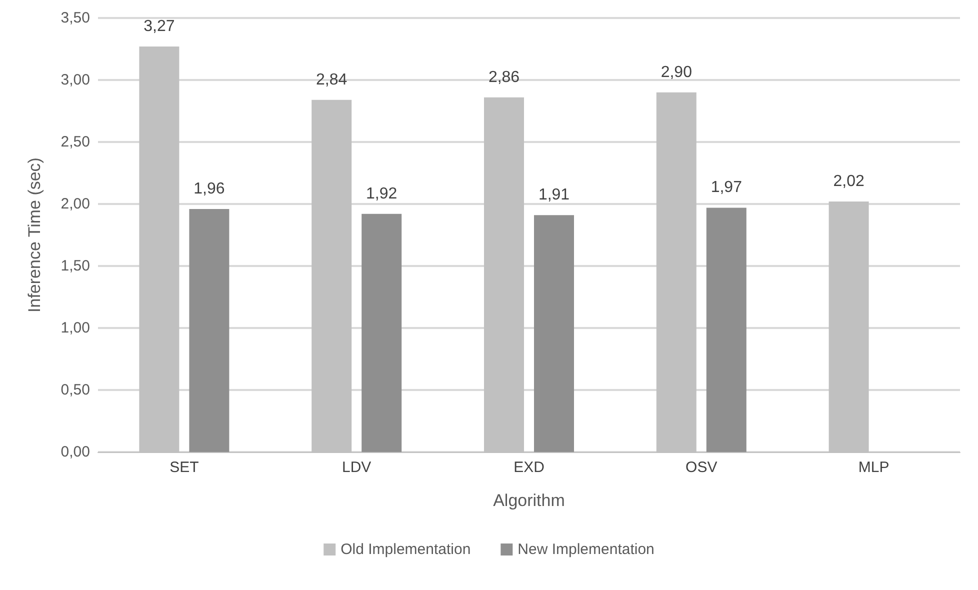  Describe the element at coordinates (184, 467) in the screenshot. I see `x-tick-label: SET` at that location.